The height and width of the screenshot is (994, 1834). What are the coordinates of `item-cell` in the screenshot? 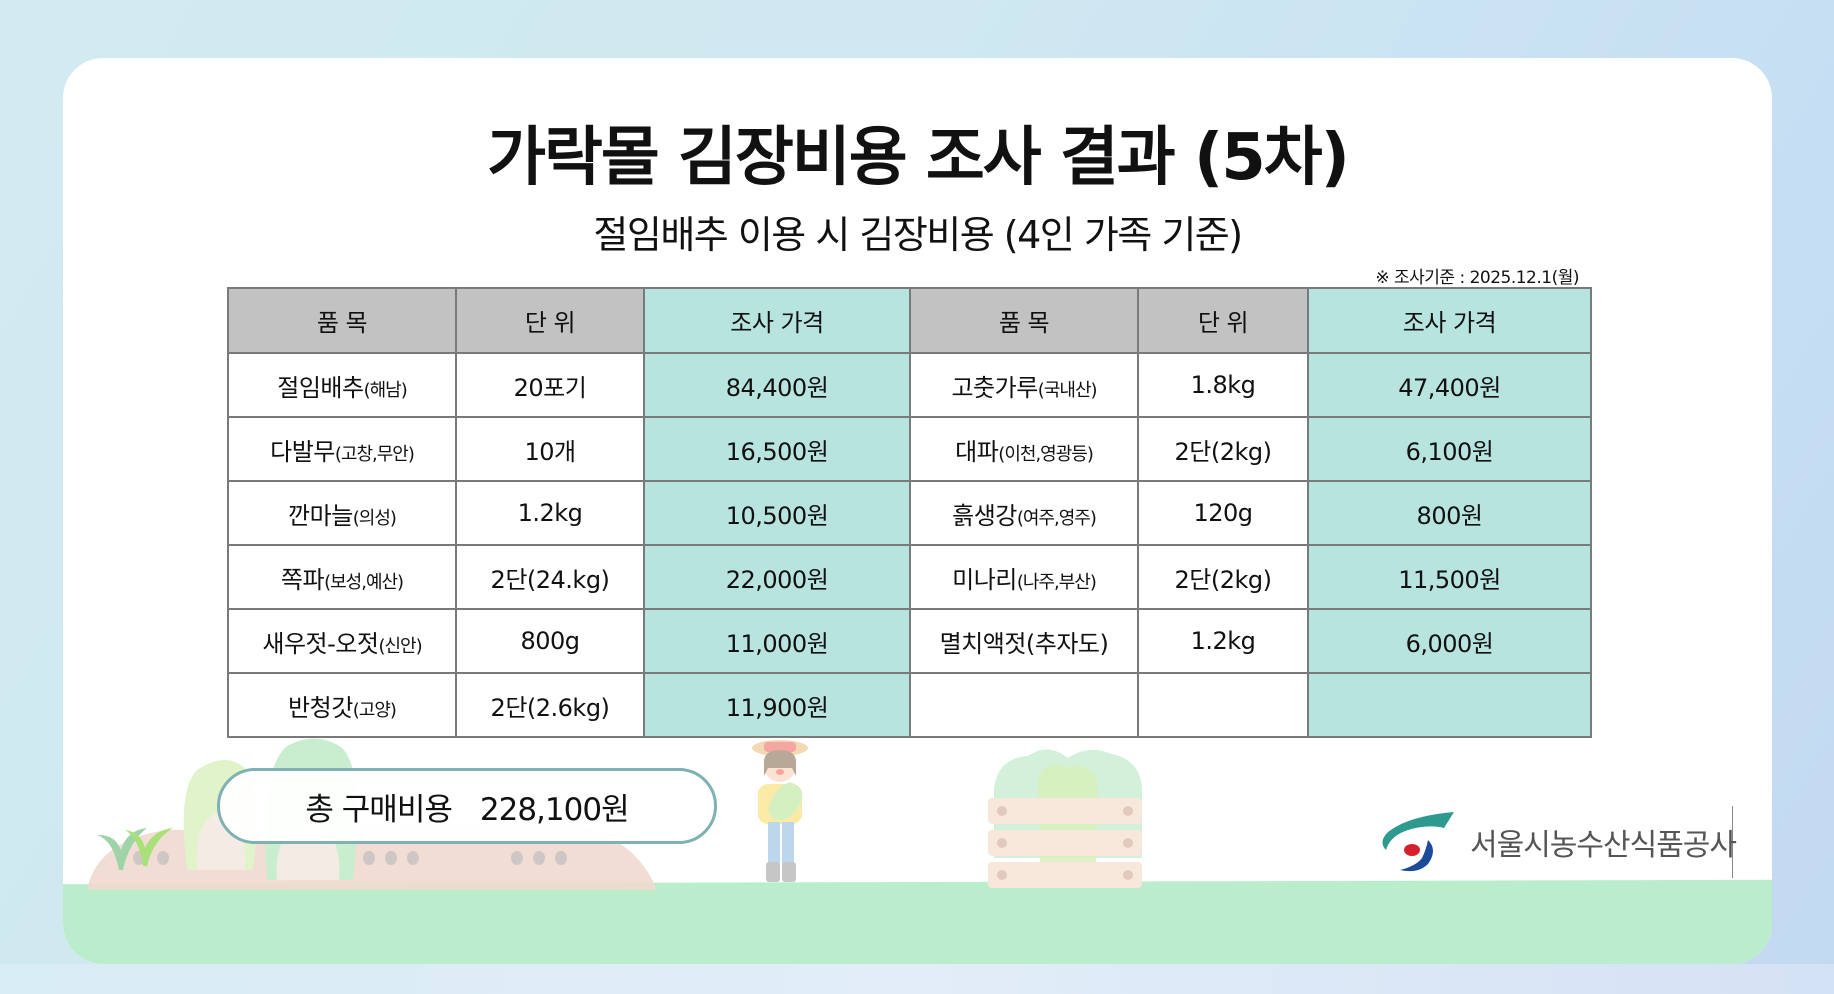 It's located at (1024, 705).